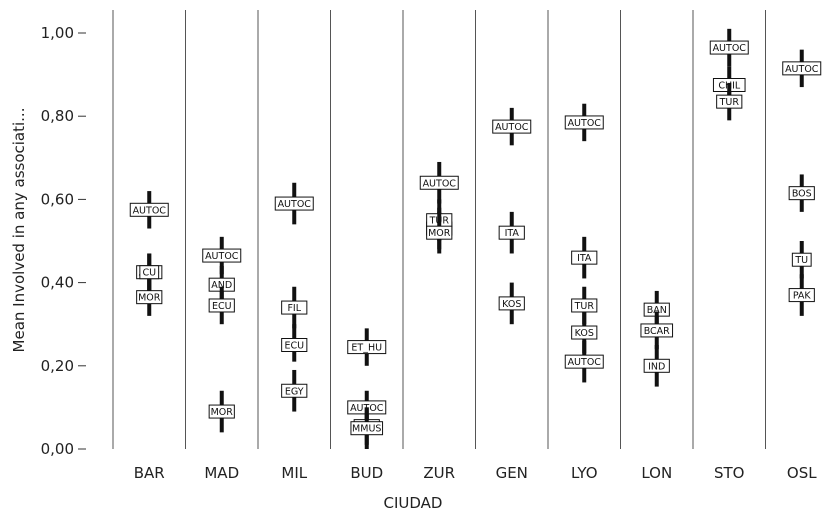 Image resolution: width=822 pixels, height=517 pixels. Describe the element at coordinates (63, 241) in the screenshot. I see `y-axis: 0,00 0,20 0,40 0,60 0,80 1,00` at that location.